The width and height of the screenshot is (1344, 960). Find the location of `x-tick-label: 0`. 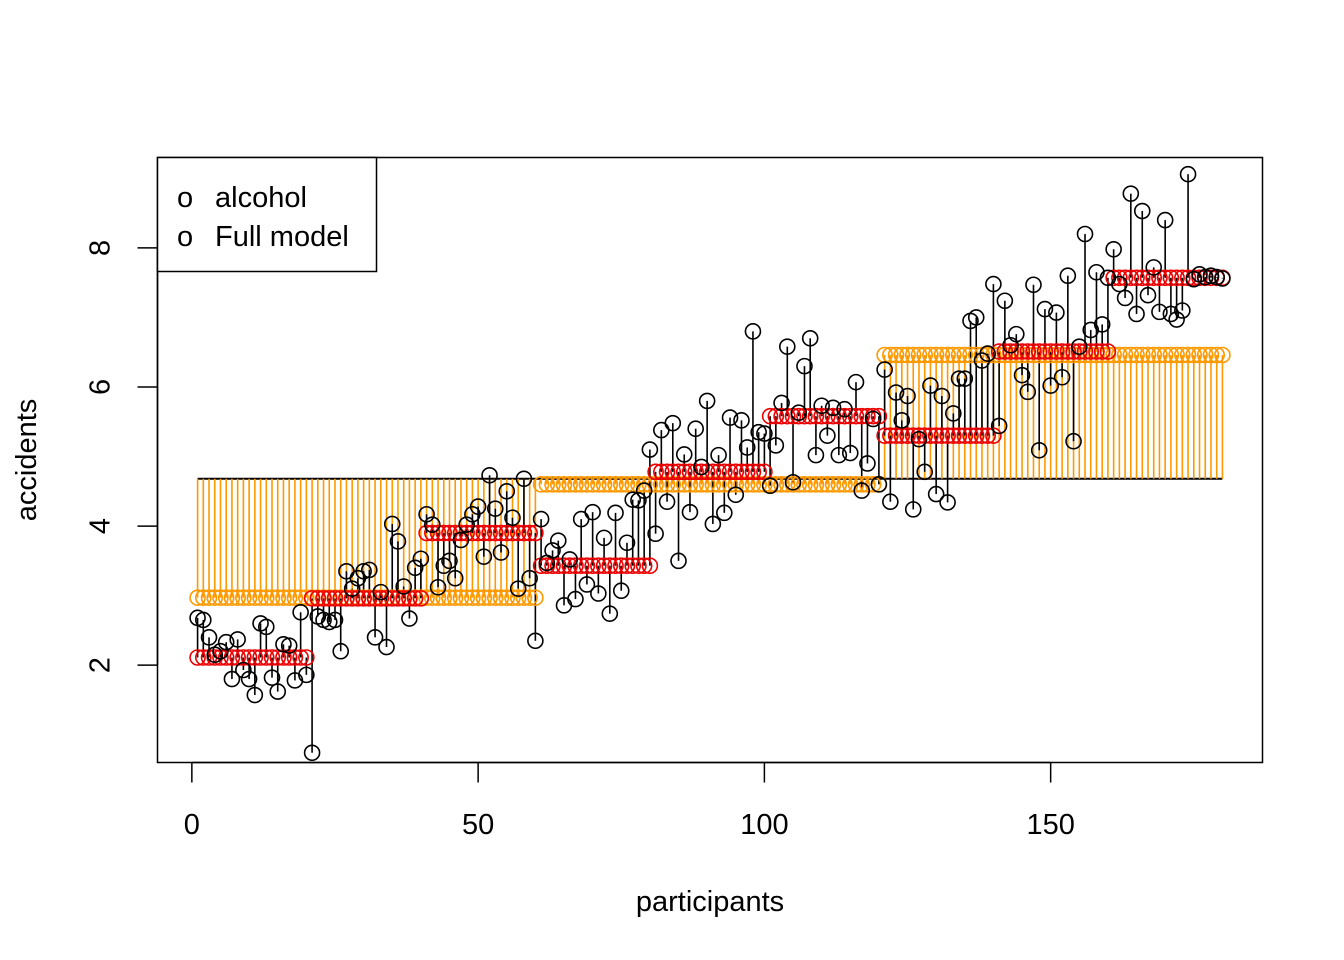

x-tick-label: 0 is located at coordinates (192, 825).